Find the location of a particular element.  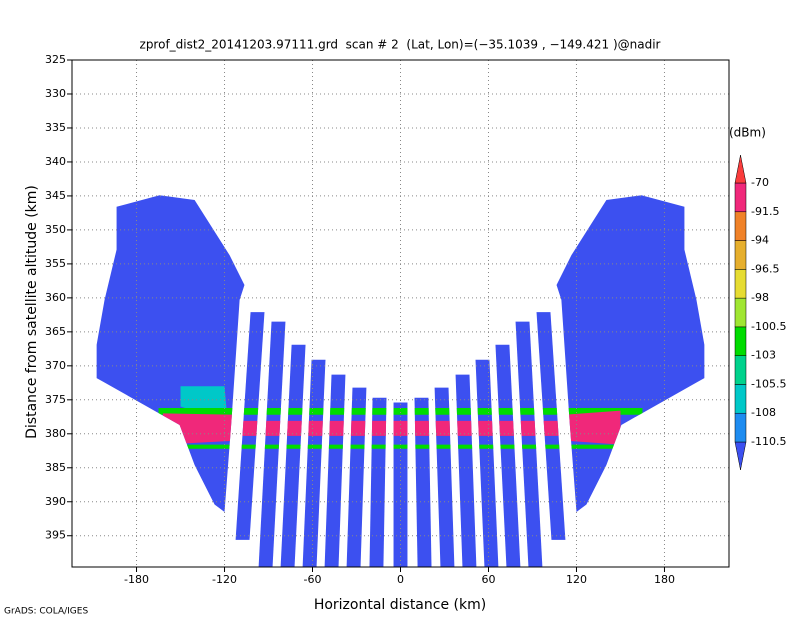

y-tick-label: 360 is located at coordinates (55, 297).